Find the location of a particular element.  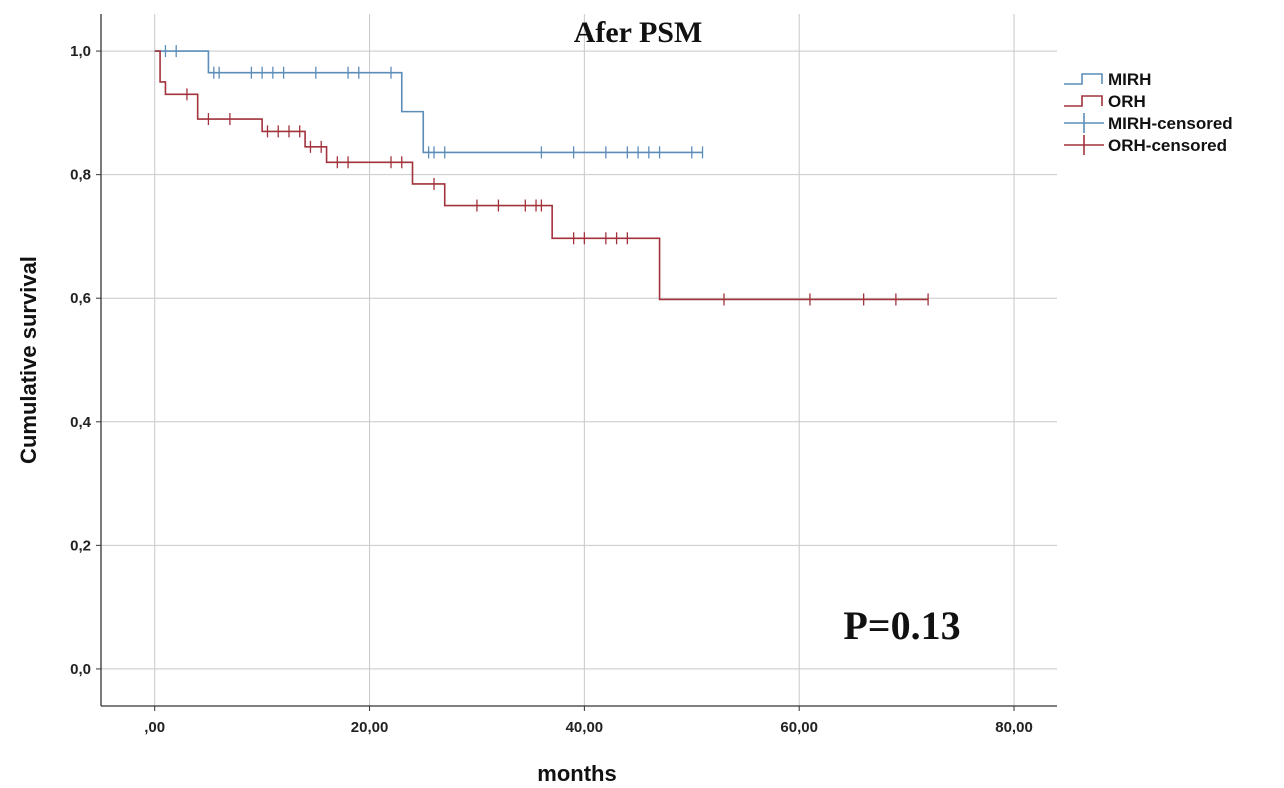

x-tick-label: 80,00 is located at coordinates (1014, 727).